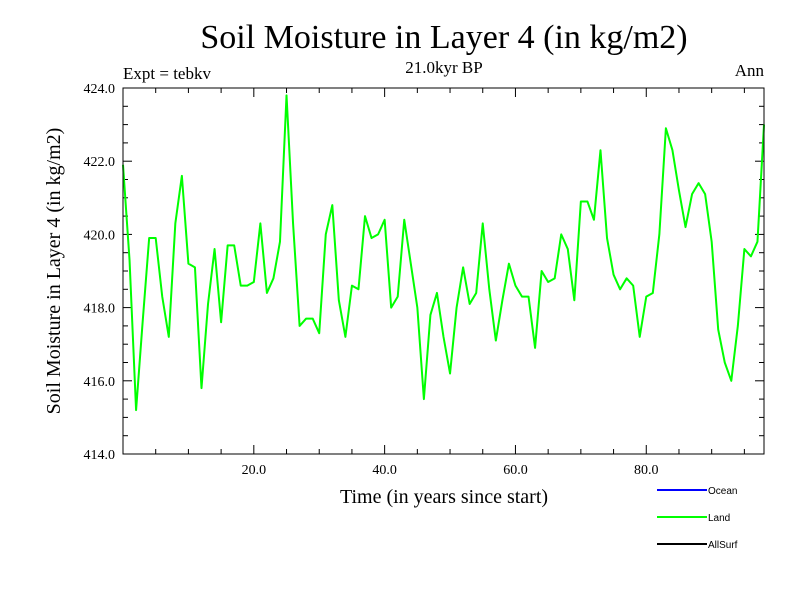 Image resolution: width=800 pixels, height=600 pixels. Describe the element at coordinates (100, 235) in the screenshot. I see `y-tick-label: 420.0` at that location.